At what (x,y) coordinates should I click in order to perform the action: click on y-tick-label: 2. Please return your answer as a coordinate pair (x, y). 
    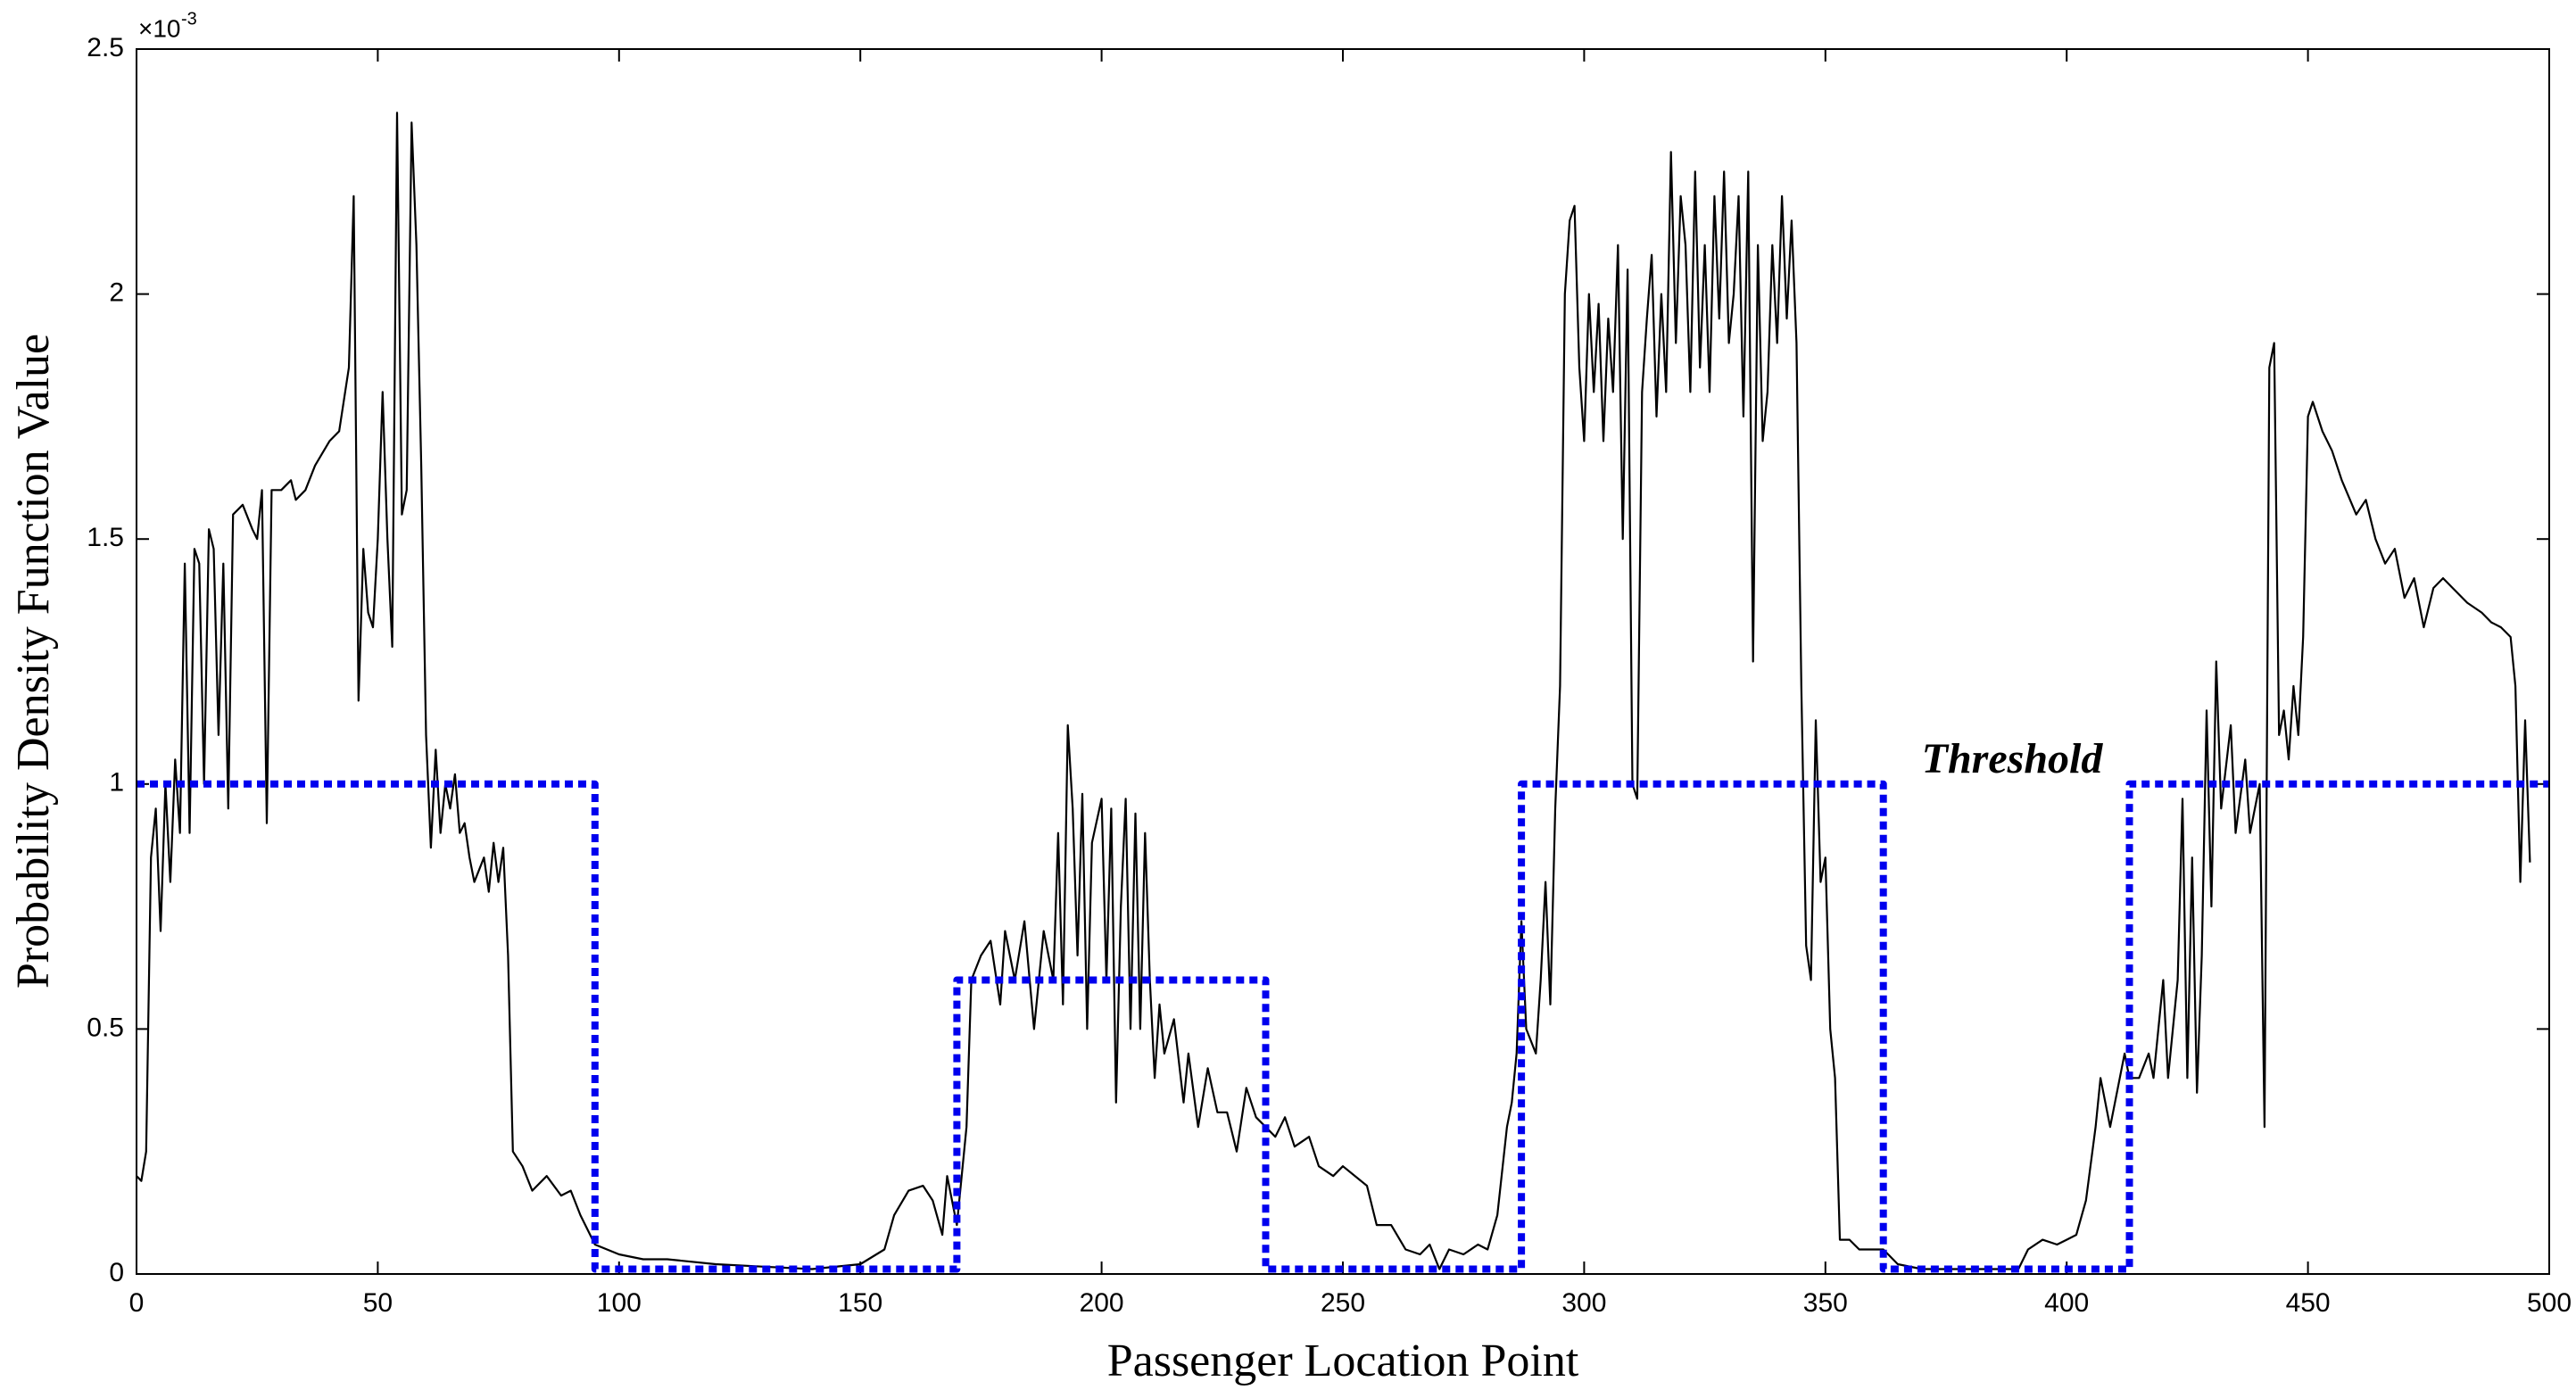
    Looking at the image, I should click on (116, 293).